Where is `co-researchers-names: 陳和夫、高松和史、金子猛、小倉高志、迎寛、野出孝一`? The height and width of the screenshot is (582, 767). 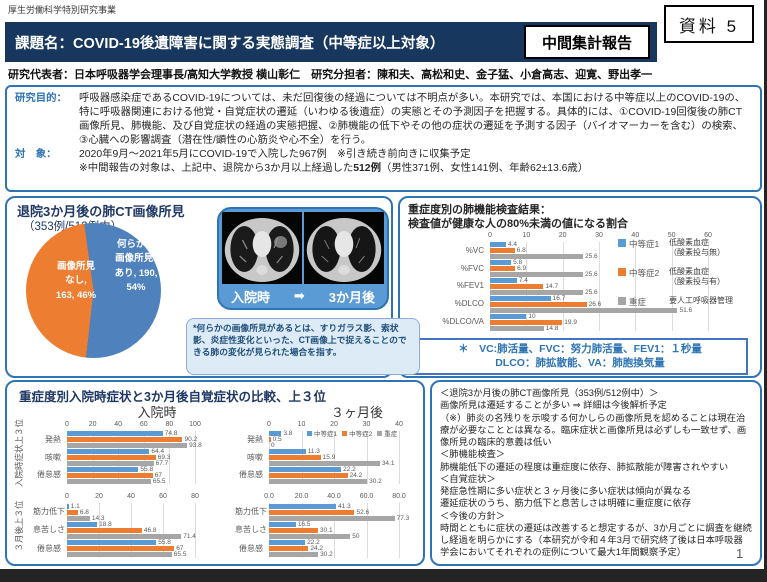
co-researchers-names: 陳和夫、高松和史、金子猛、小倉高志、迎寛、野出孝一 is located at coordinates (515, 75).